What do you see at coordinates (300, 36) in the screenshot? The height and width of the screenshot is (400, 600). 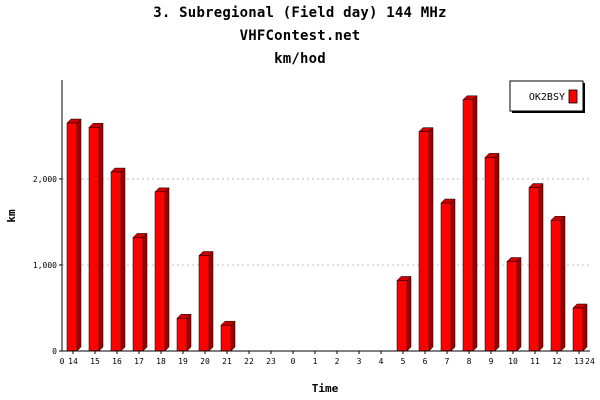 I see `chart-subtitle: VHFContest.net` at bounding box center [300, 36].